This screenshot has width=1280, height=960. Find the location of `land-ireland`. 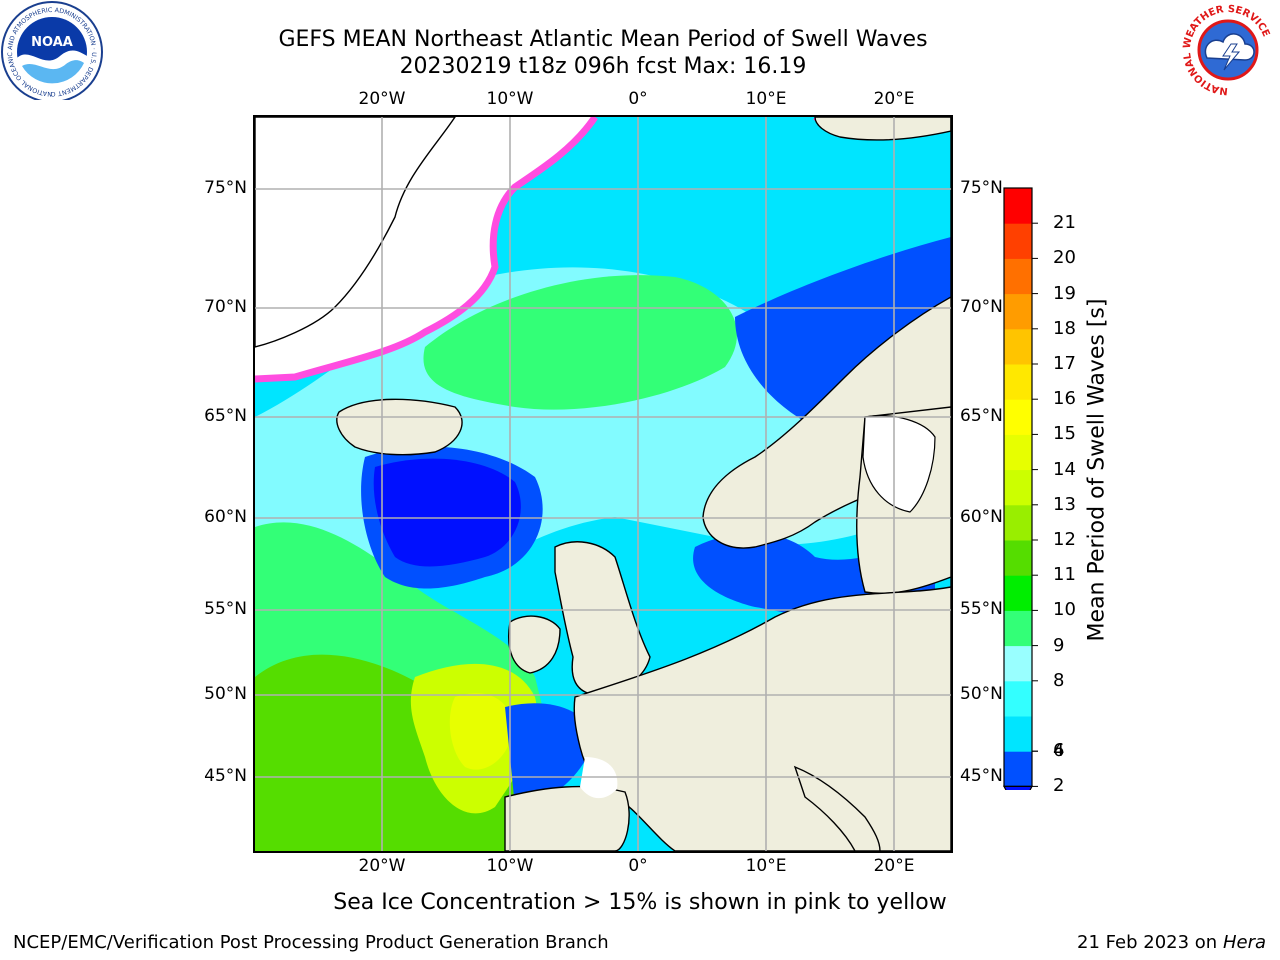

land-ireland is located at coordinates (534, 644).